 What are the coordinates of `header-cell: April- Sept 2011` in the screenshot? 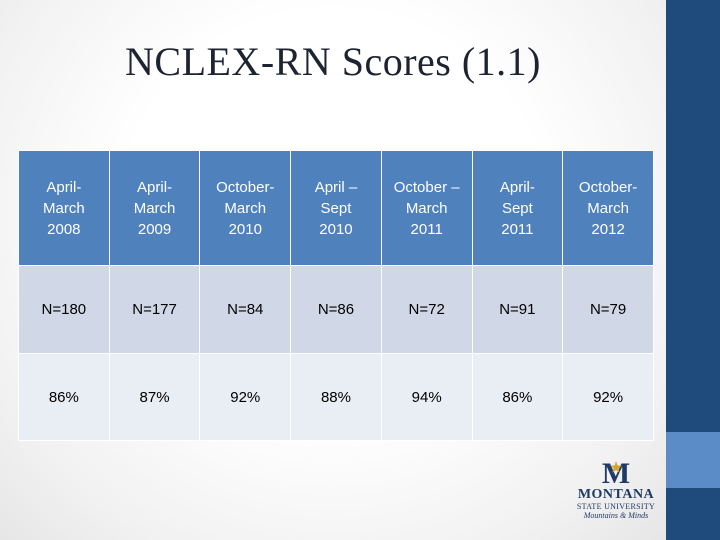 It's located at (517, 208).